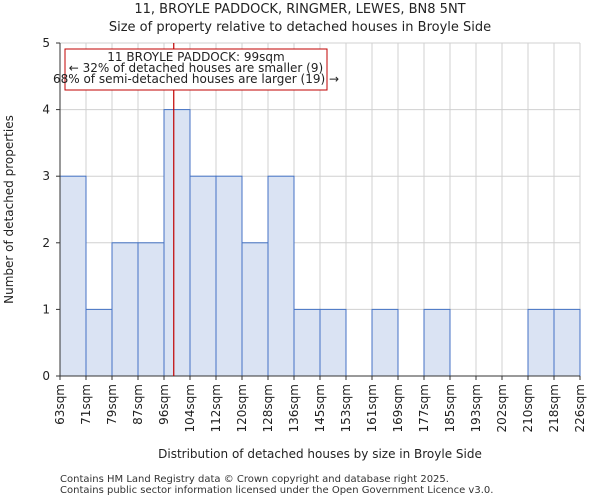 This screenshot has width=600, height=500. I want to click on x-tick-label: 210sqm, so click(528, 408).